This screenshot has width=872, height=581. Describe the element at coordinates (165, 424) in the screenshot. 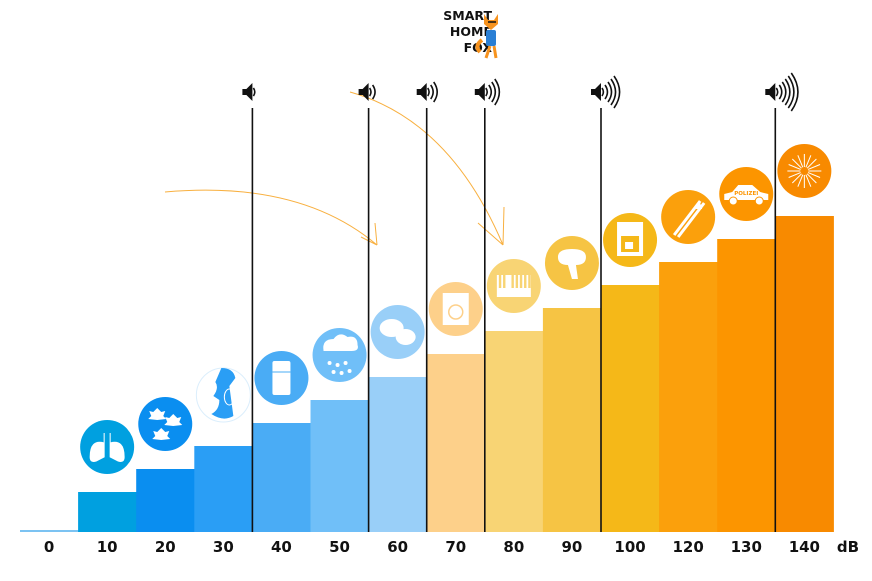

I see `falling-leaves-icon` at that location.